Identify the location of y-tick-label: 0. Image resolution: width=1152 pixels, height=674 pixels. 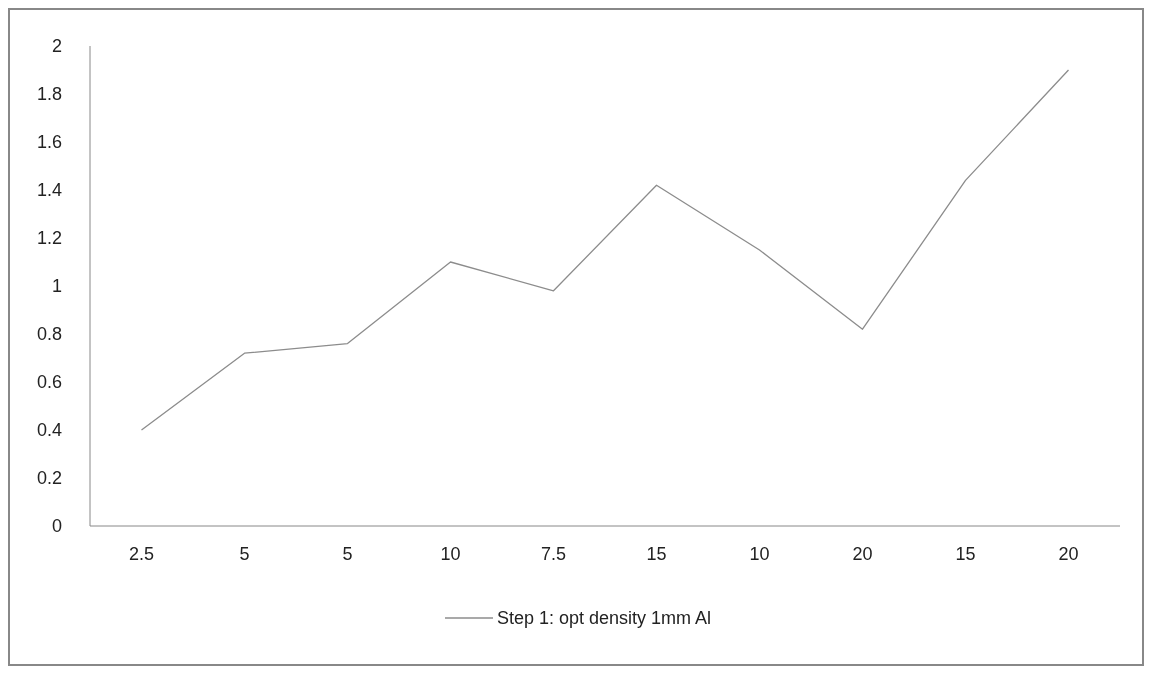
(56, 526).